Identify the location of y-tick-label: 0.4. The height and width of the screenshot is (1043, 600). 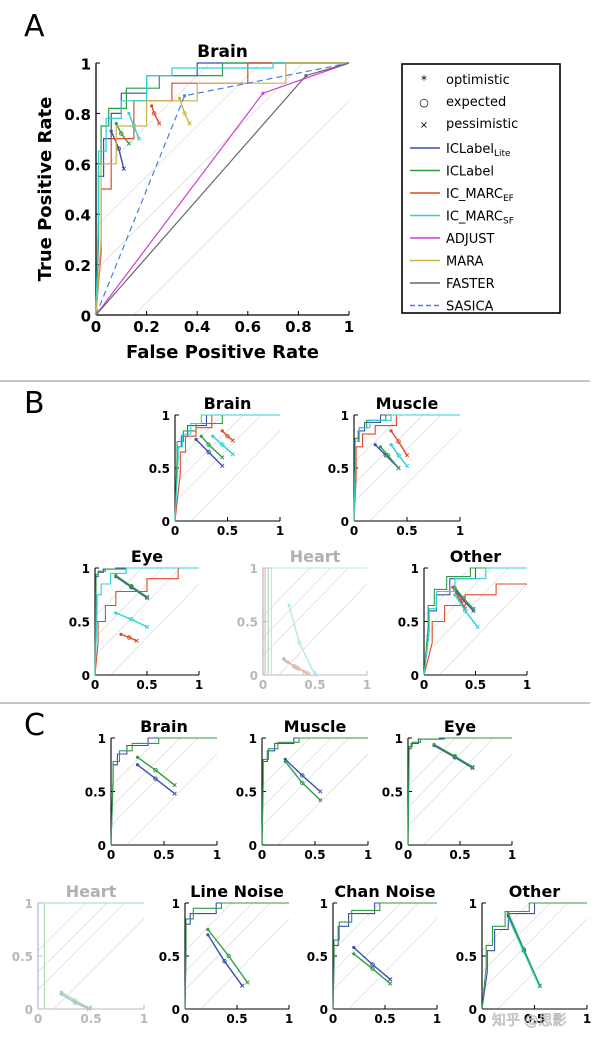
(77, 216).